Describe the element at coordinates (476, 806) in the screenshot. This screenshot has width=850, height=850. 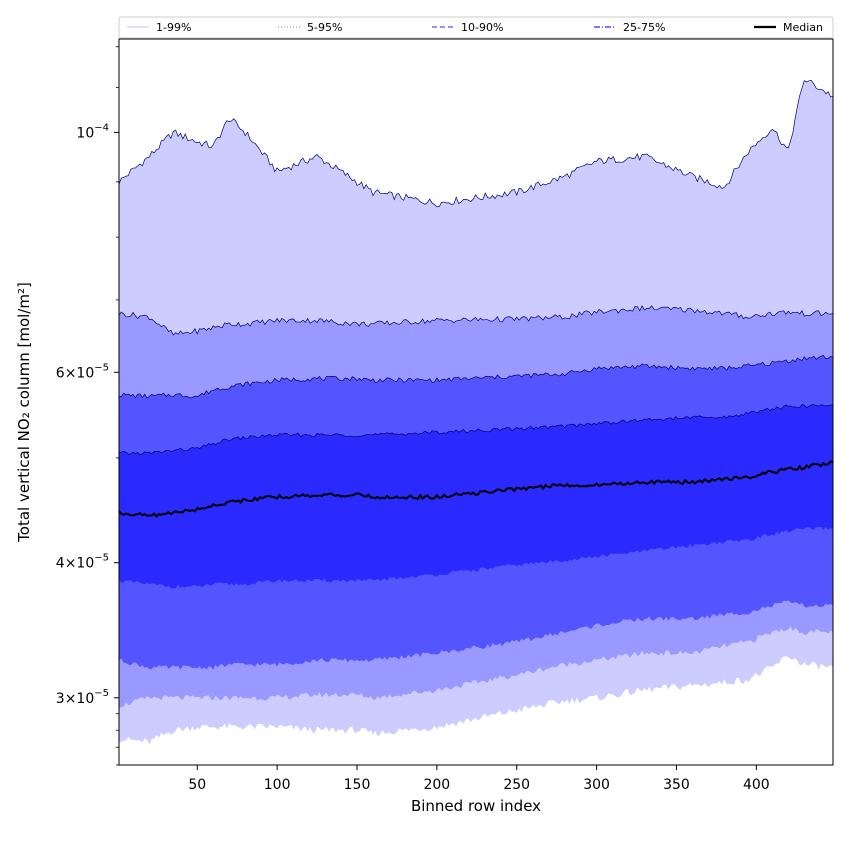
I see `x-axis-label: Binned row index` at that location.